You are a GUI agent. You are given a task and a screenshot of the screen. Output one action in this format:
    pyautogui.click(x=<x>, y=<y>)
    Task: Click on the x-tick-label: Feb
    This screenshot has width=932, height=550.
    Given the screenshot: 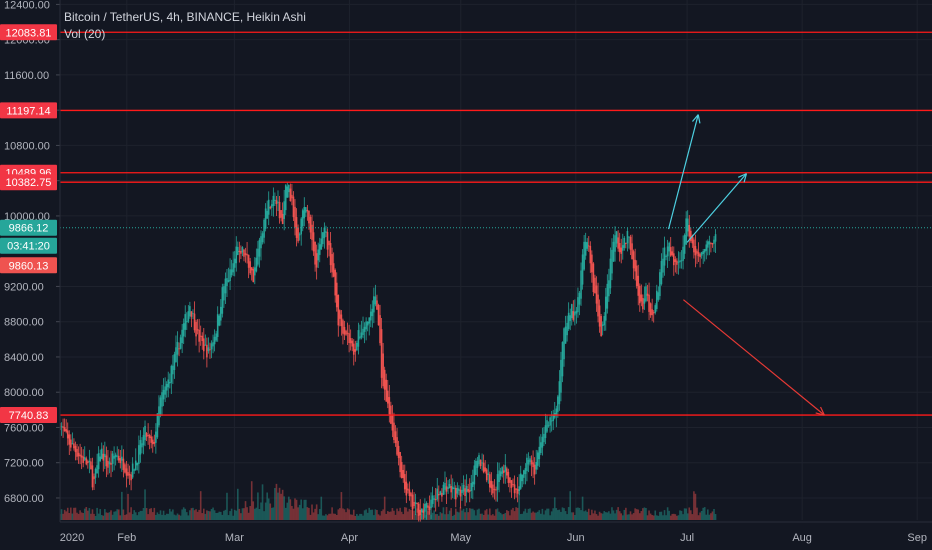 What is the action you would take?
    pyautogui.click(x=126, y=538)
    